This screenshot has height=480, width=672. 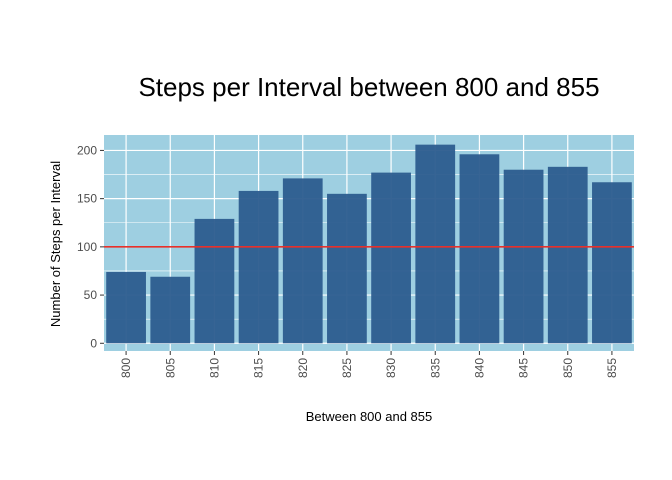 What do you see at coordinates (369, 416) in the screenshot?
I see `x-axis-title: Between 800 and 855` at bounding box center [369, 416].